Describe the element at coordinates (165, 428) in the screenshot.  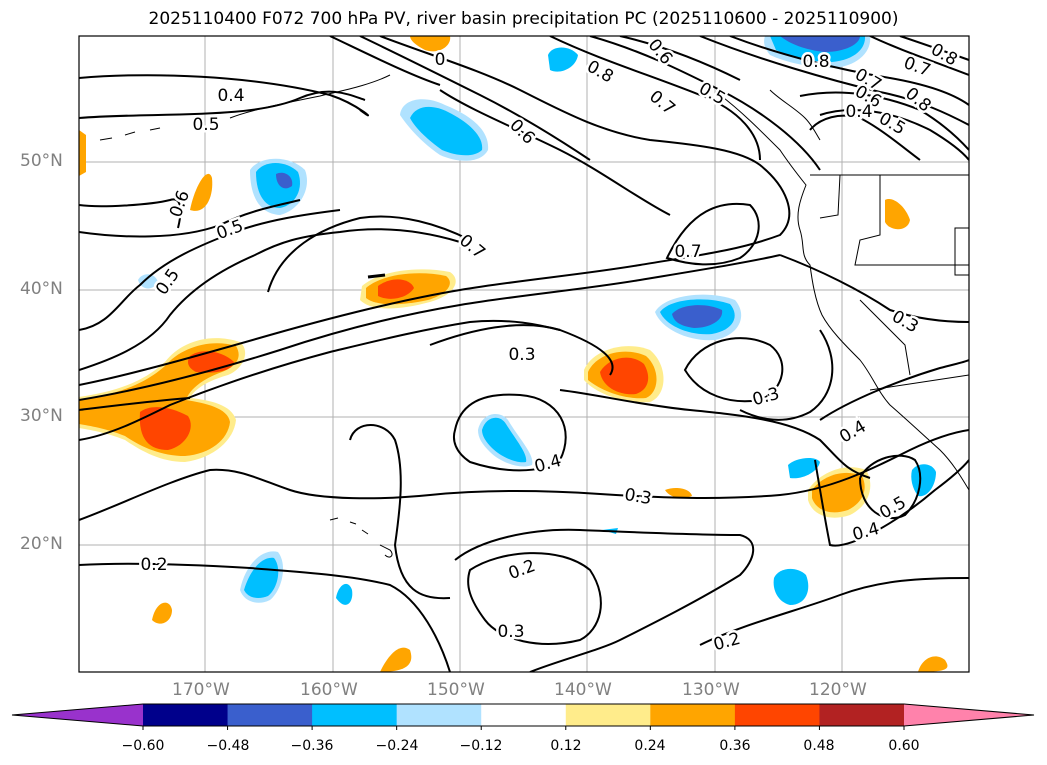
I see `anomaly-positive-west-core` at that location.